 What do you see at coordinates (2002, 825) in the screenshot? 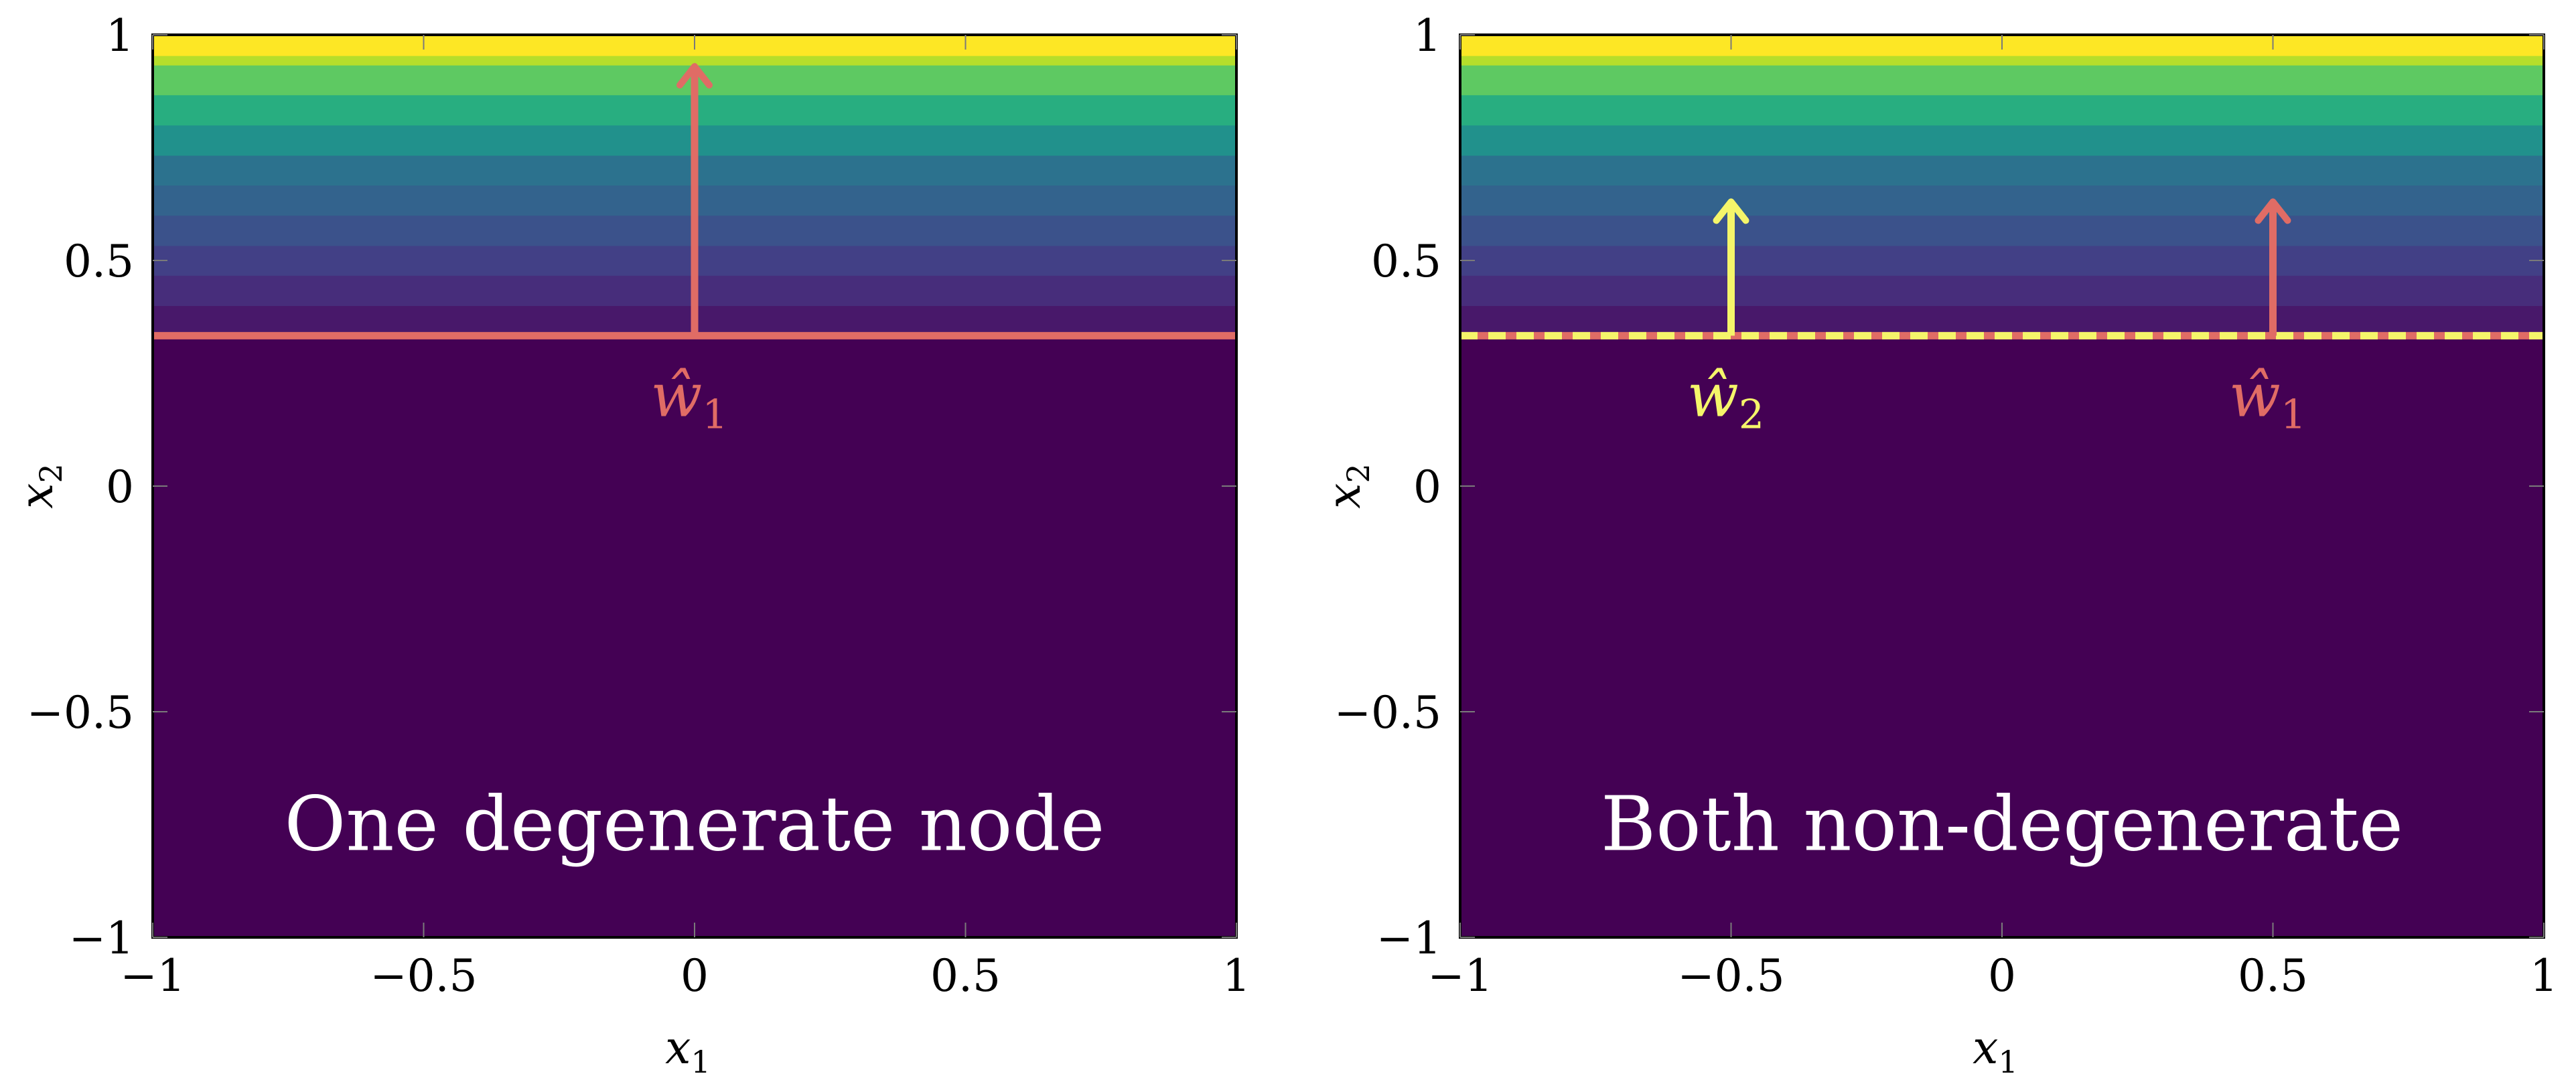
I see `panel-annotation: Both non-degenerate` at bounding box center [2002, 825].